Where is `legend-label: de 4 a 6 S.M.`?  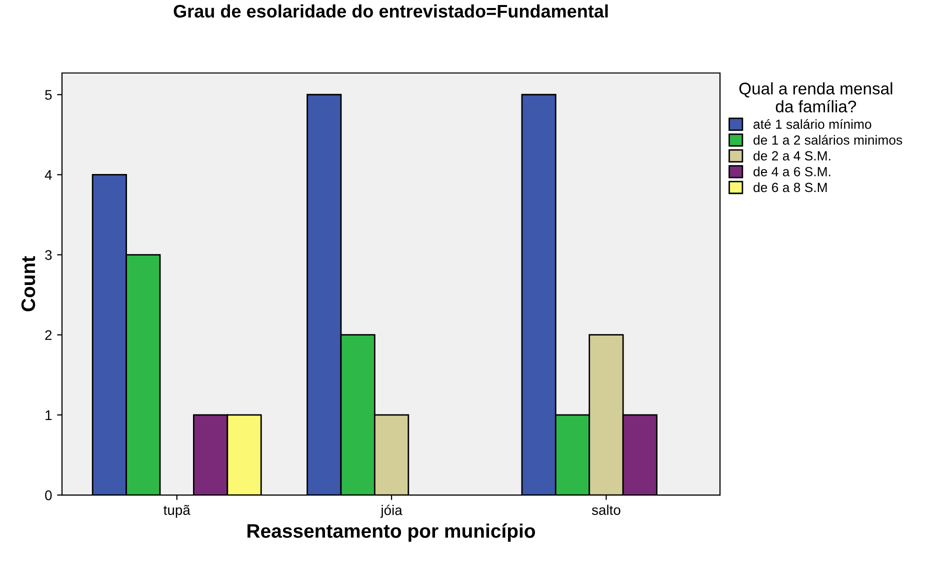
legend-label: de 4 a 6 S.M. is located at coordinates (792, 171).